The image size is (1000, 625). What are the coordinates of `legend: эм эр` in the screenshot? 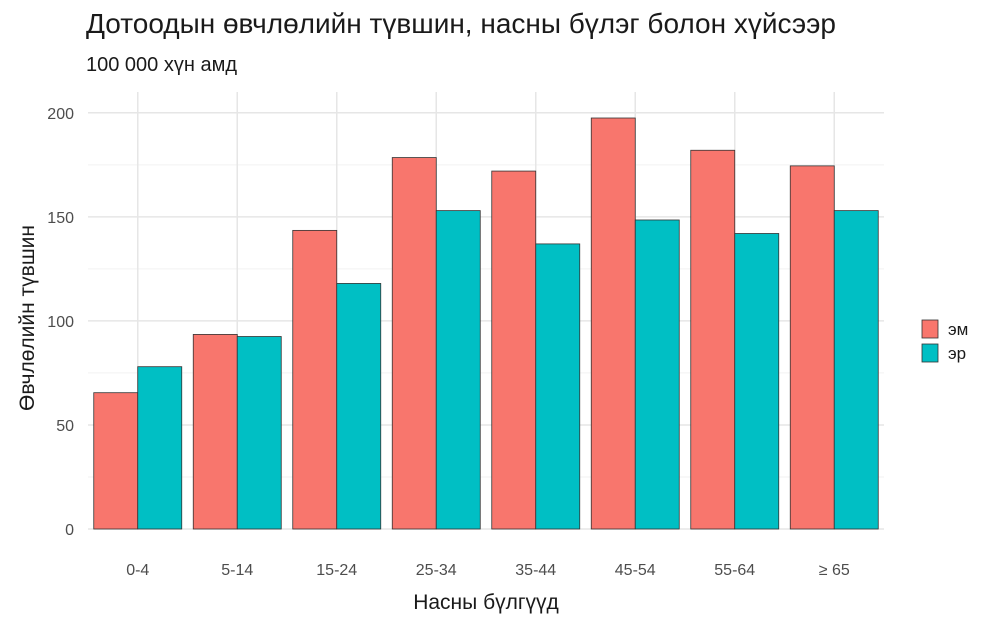 It's located at (944, 341).